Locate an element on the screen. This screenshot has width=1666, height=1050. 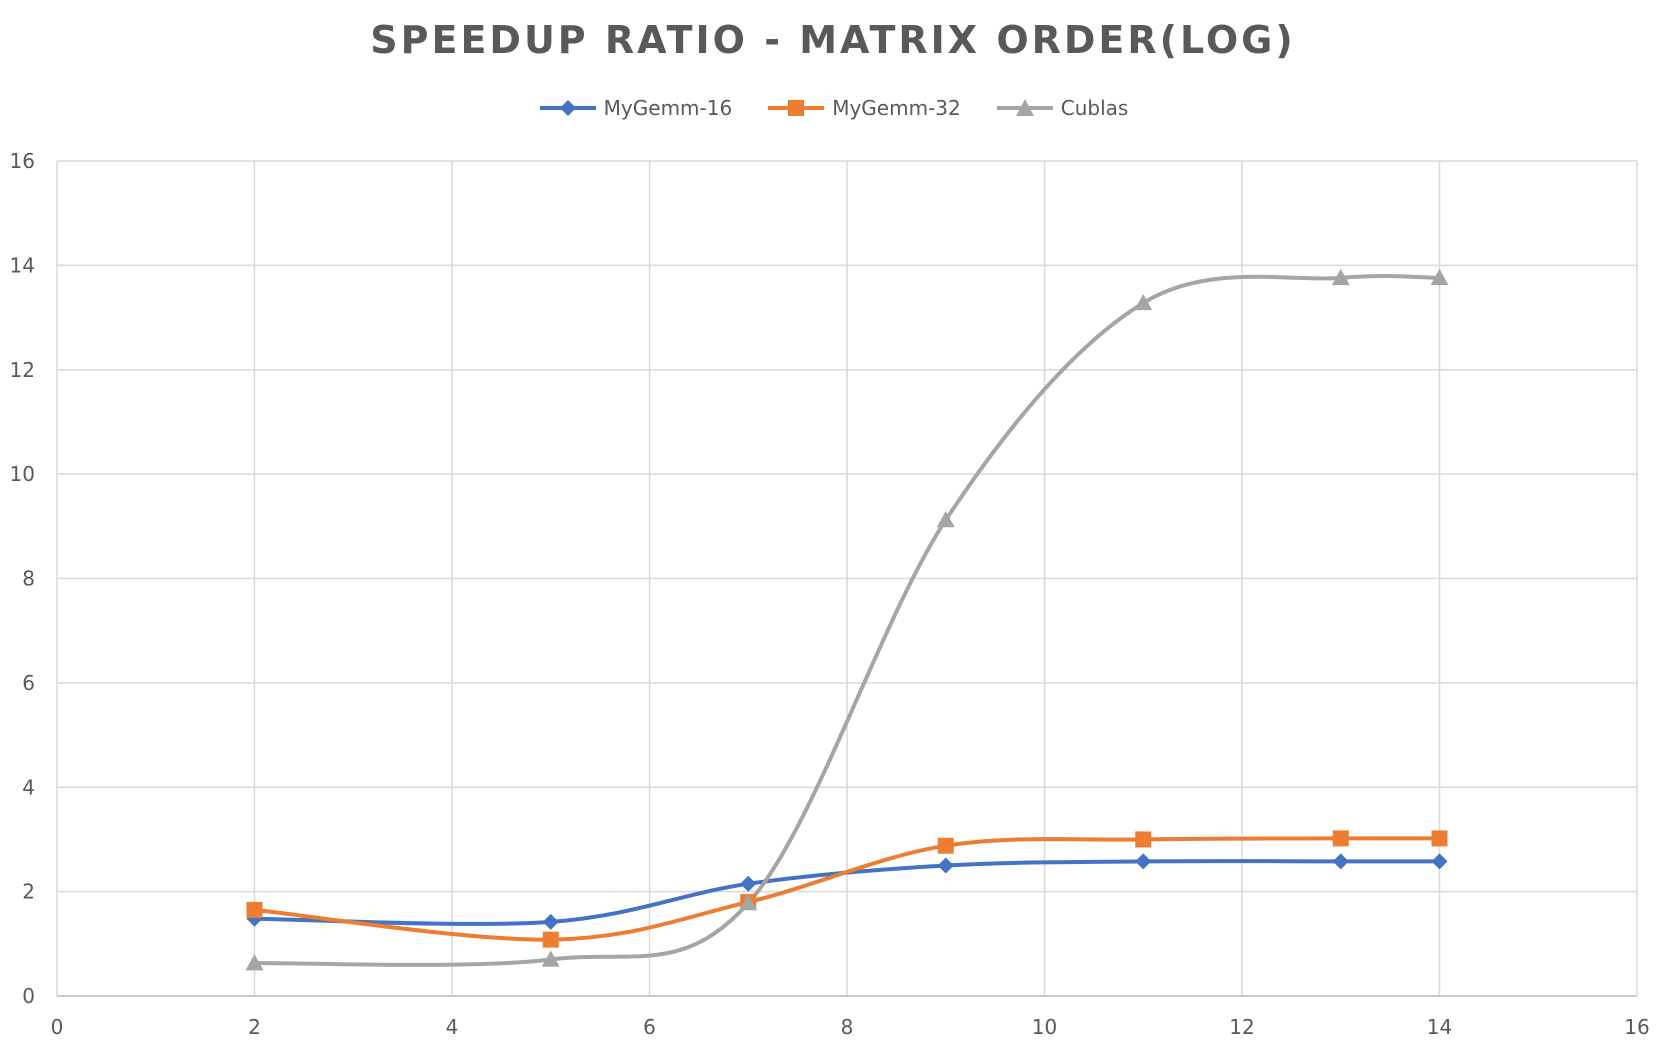
y-tick-label: 6 is located at coordinates (28, 683).